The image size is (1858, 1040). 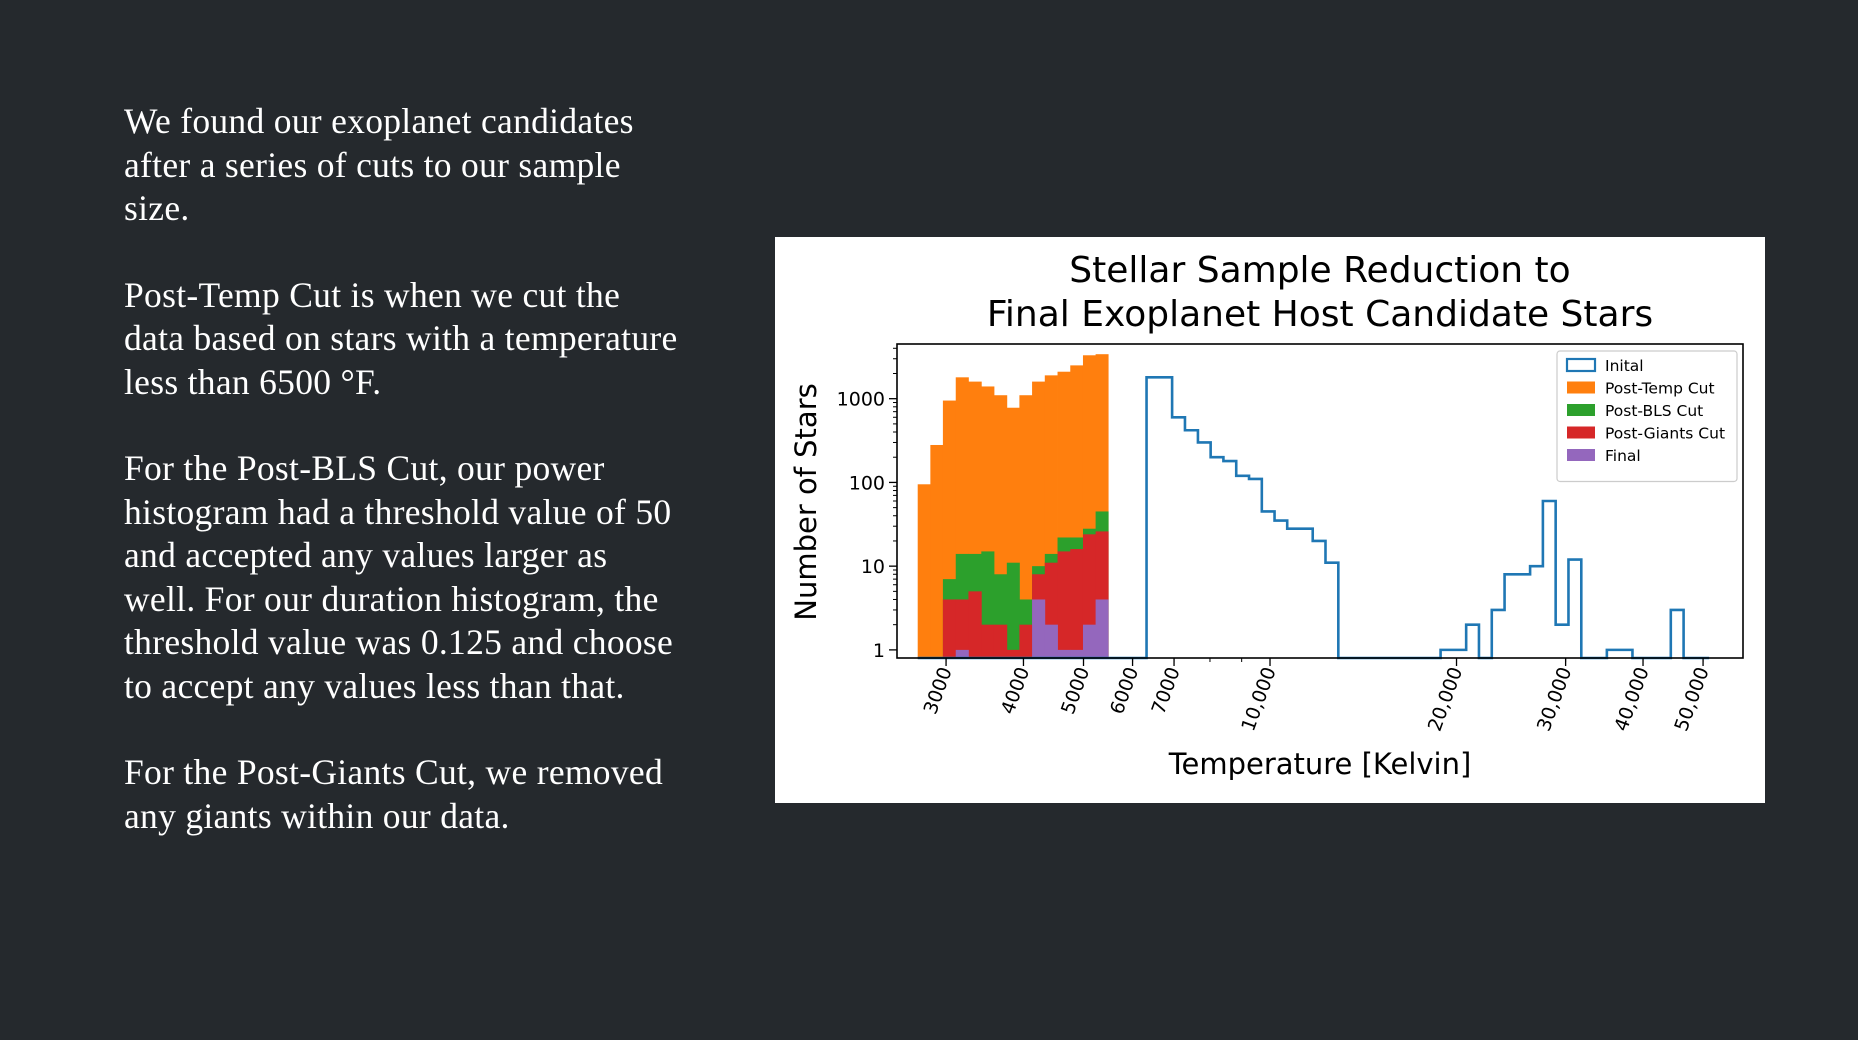 What do you see at coordinates (1313, 507) in the screenshot?
I see `histogram-bars` at bounding box center [1313, 507].